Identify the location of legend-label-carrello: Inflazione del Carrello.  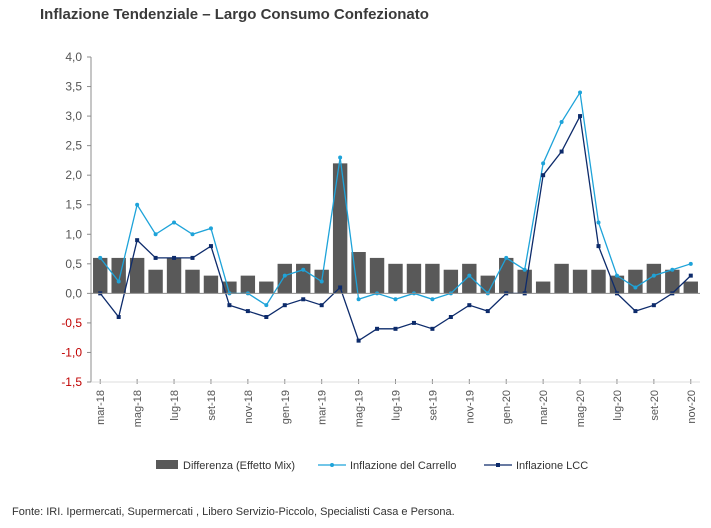
(403, 466).